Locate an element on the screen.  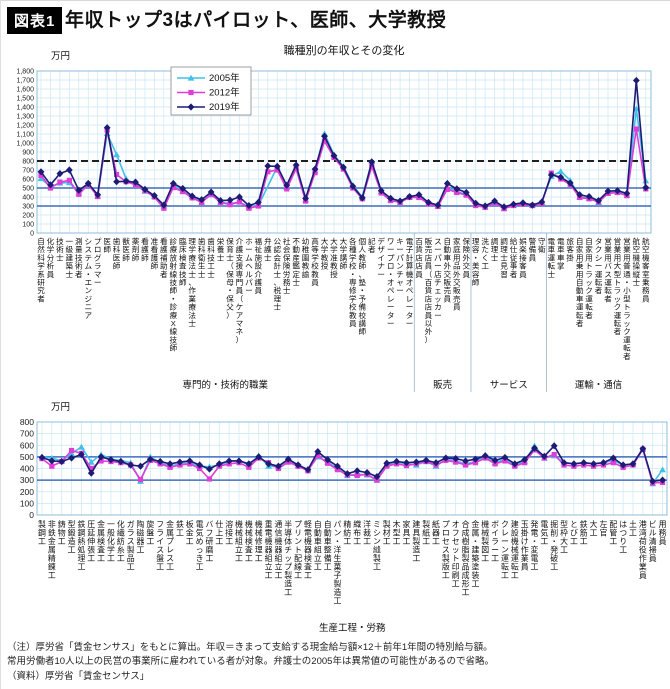
group-label: 専門的・技術的職業 is located at coordinates (226, 385).